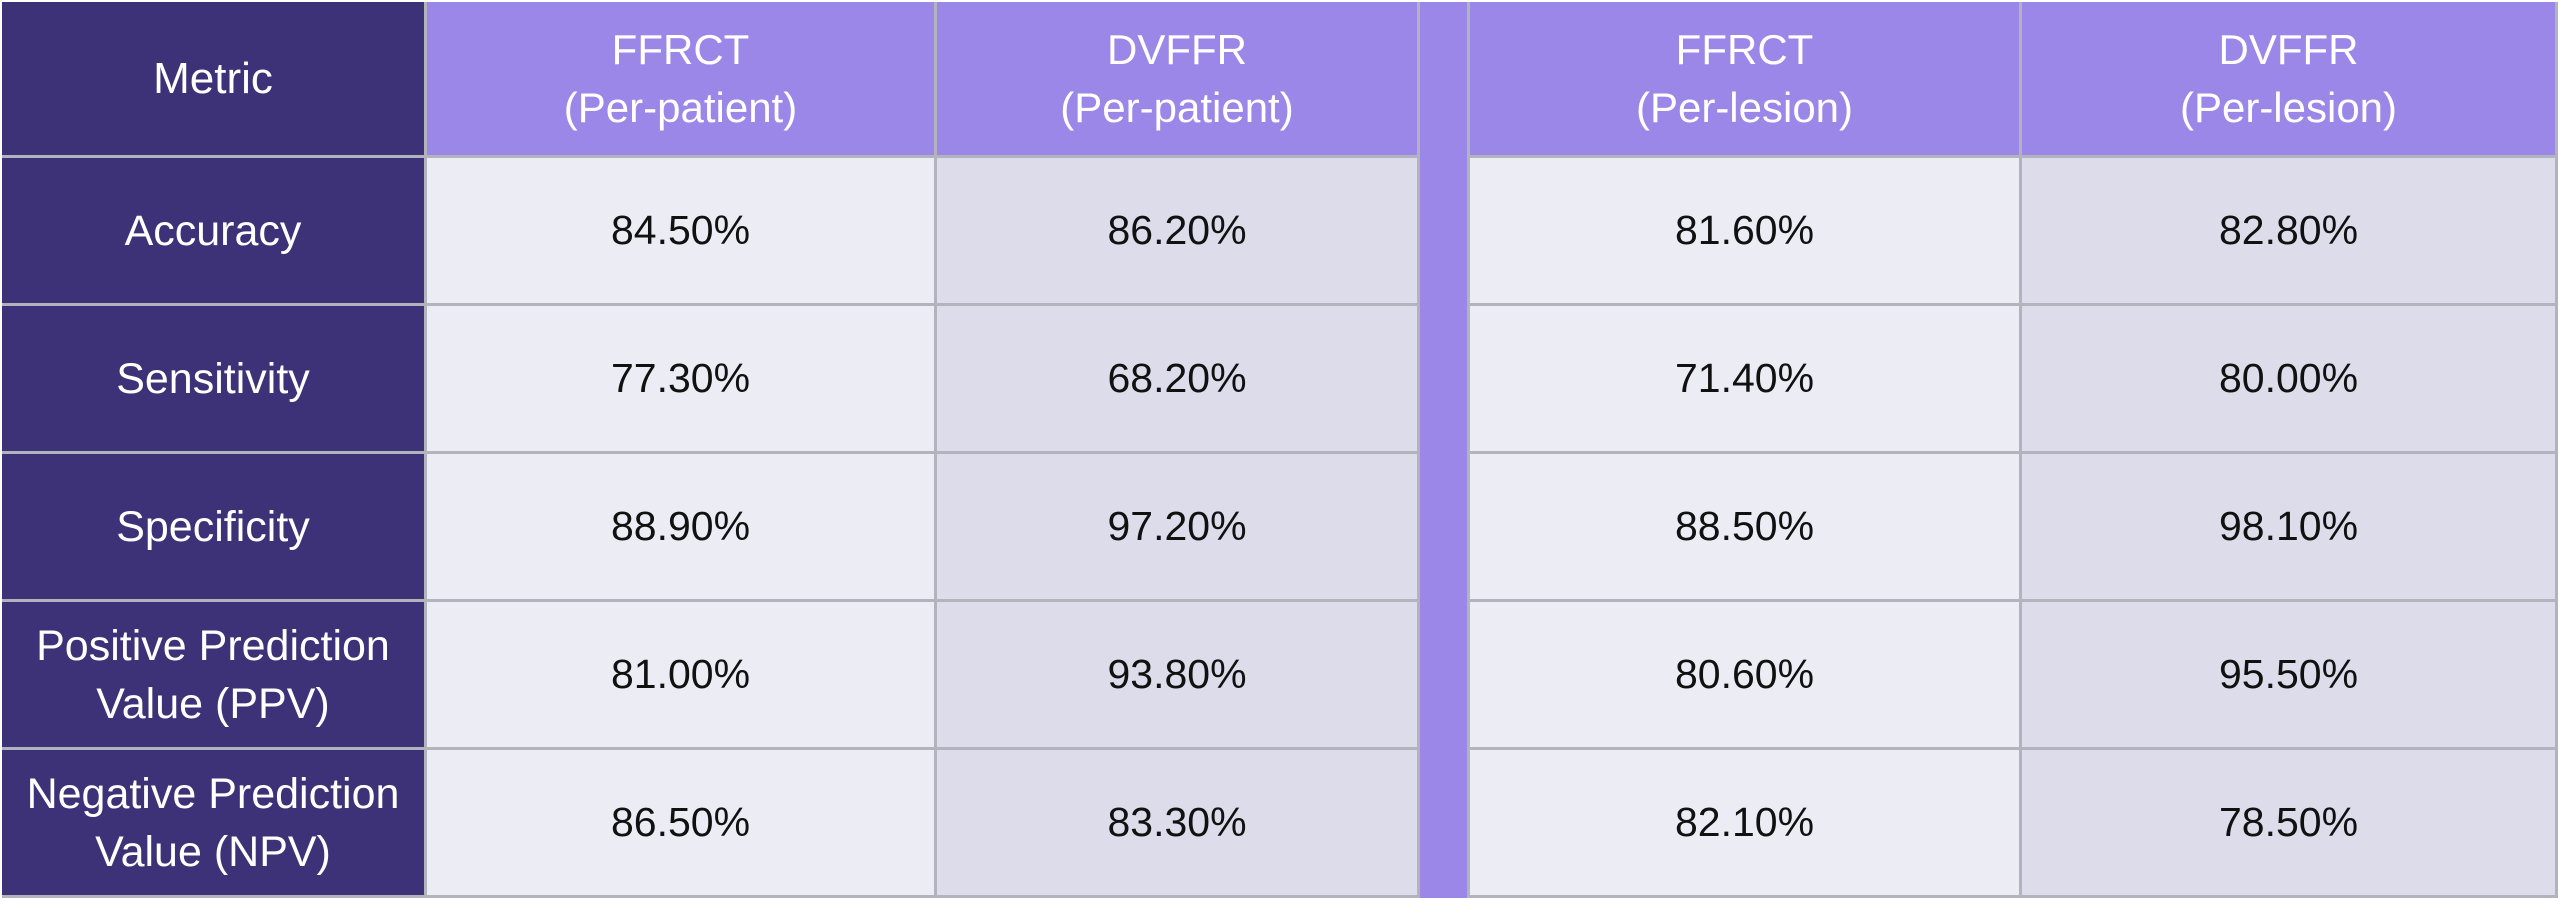 Image resolution: width=2560 pixels, height=919 pixels. What do you see at coordinates (682, 232) in the screenshot?
I see `value-cell: 84.50%` at bounding box center [682, 232].